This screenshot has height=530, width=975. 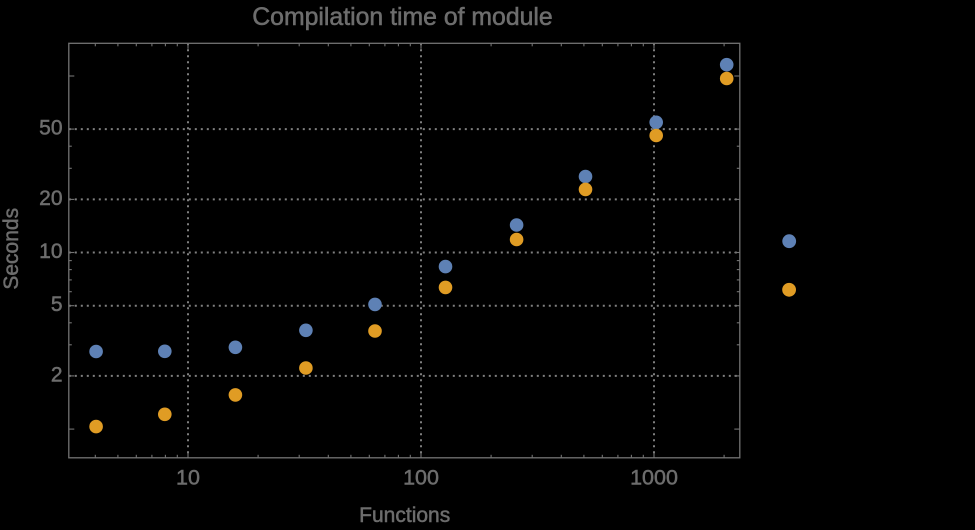 I want to click on svg-text: 2, so click(x=57, y=374).